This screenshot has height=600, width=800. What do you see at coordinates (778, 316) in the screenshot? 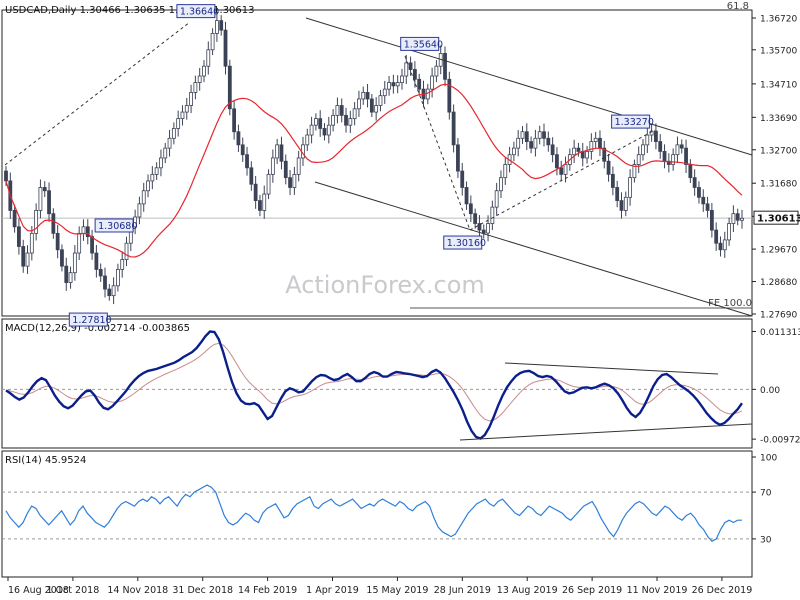
I see `price-tick-label: 1.27690` at bounding box center [778, 316].